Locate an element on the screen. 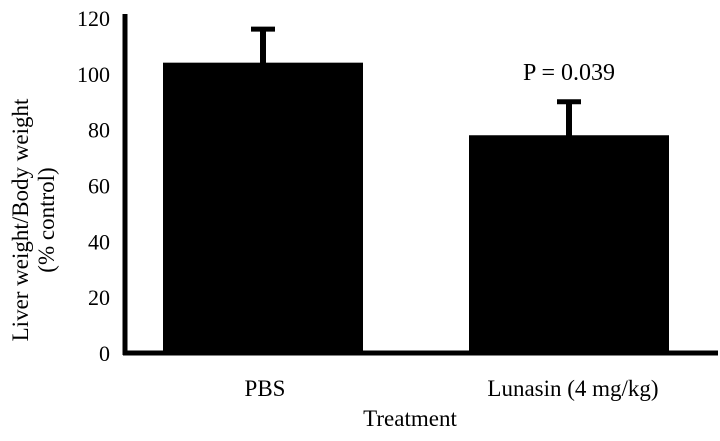 This screenshot has width=720, height=441. x-tick-label: Lunasin (4 mg/kg) is located at coordinates (572, 388).